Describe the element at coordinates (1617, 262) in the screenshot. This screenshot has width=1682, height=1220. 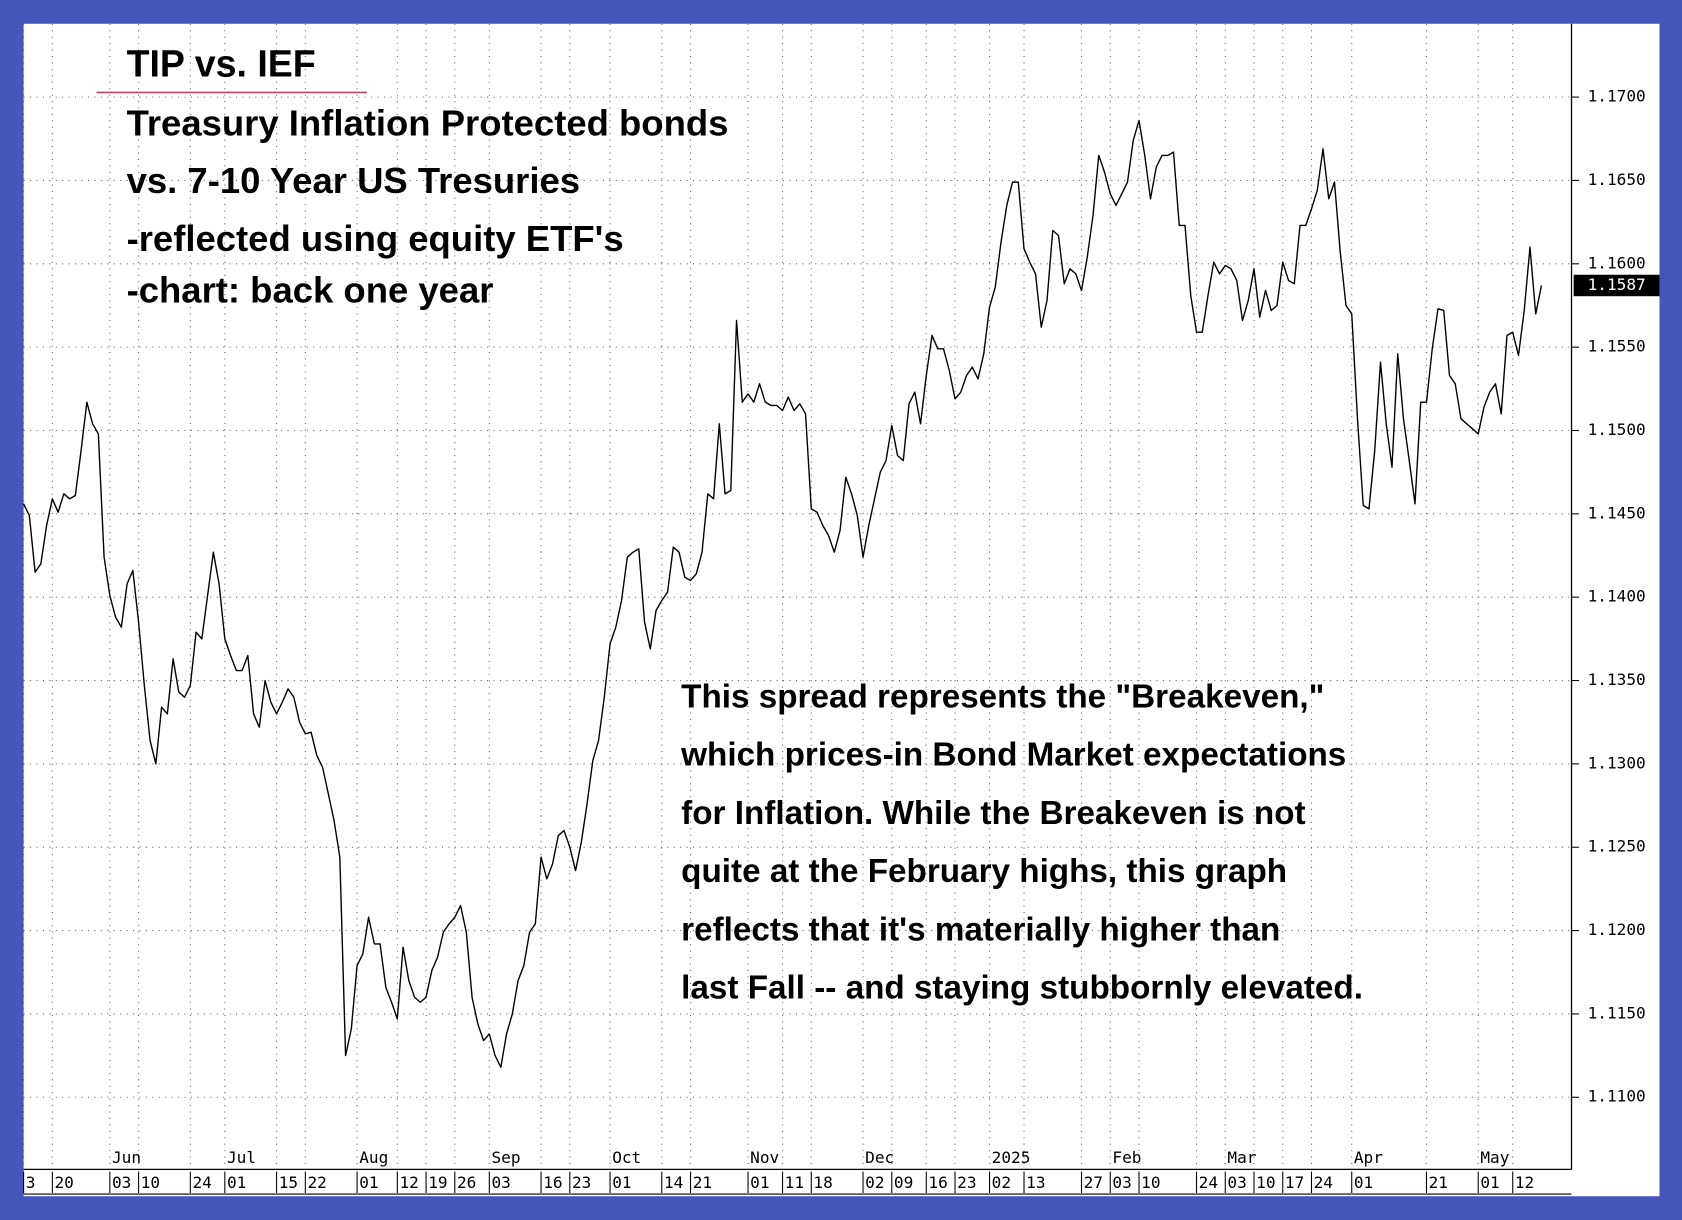
I see `y-tick-label: 1.1600` at that location.